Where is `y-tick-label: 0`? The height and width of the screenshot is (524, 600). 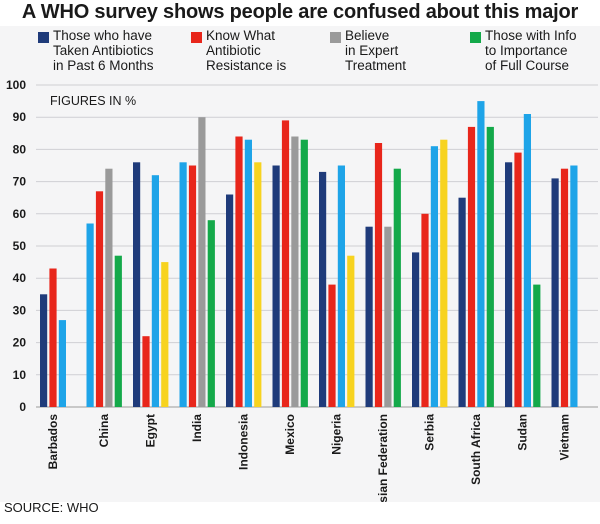
y-tick-label: 0 is located at coordinates (22, 407).